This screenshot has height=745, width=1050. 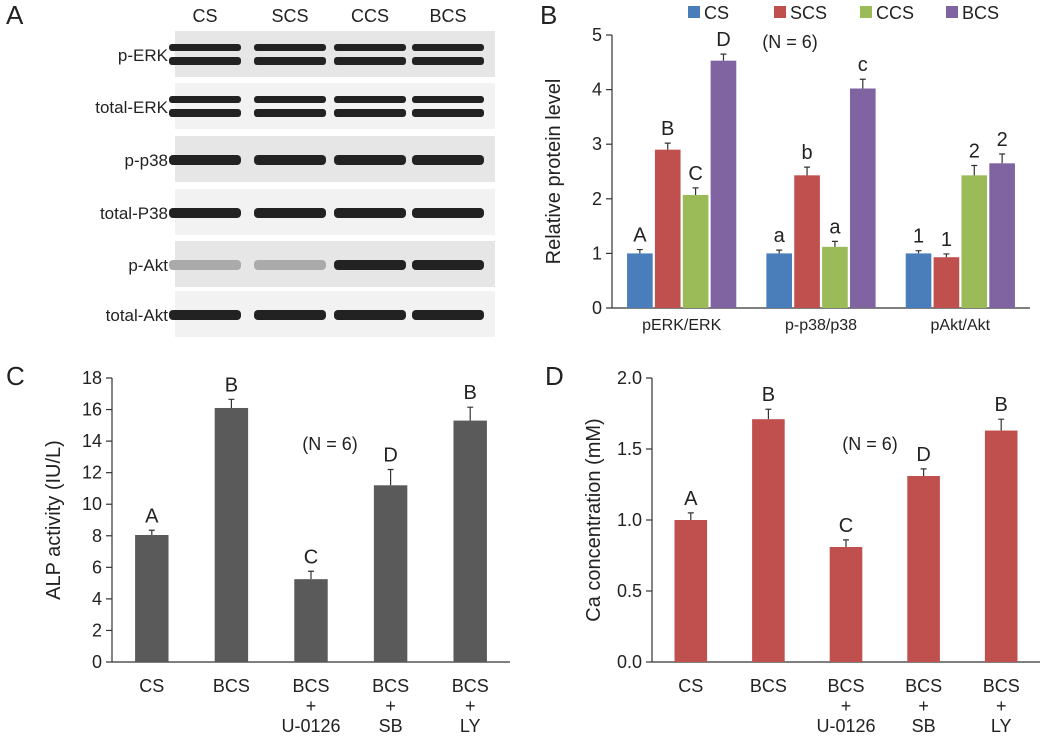 I want to click on y-tick-label: 0.0, so click(x=629, y=662).